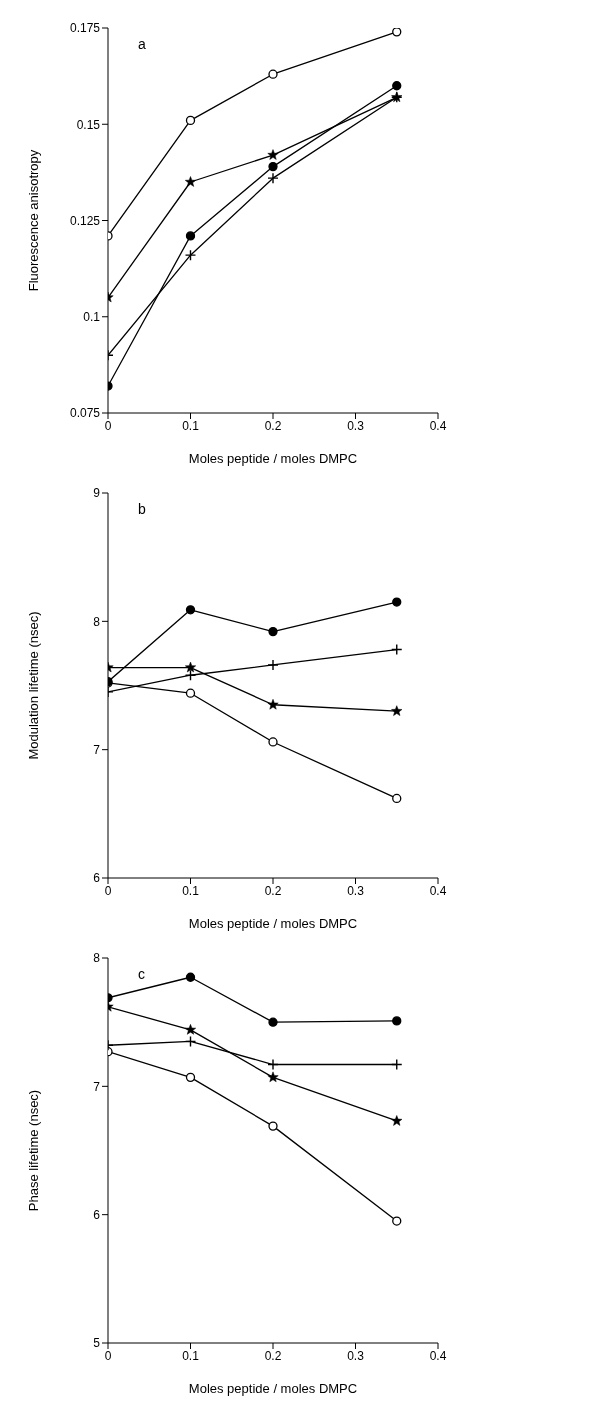 The image size is (595, 1420). I want to click on annotation: c, so click(141, 974).